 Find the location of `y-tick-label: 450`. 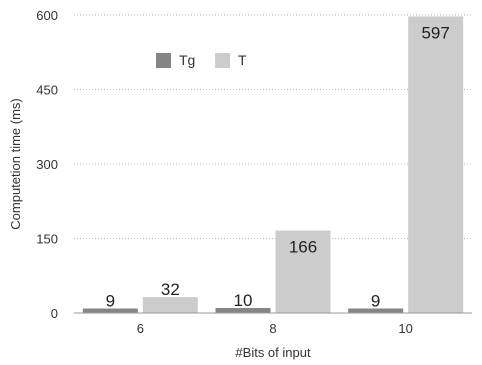

y-tick-label: 450 is located at coordinates (47, 90).